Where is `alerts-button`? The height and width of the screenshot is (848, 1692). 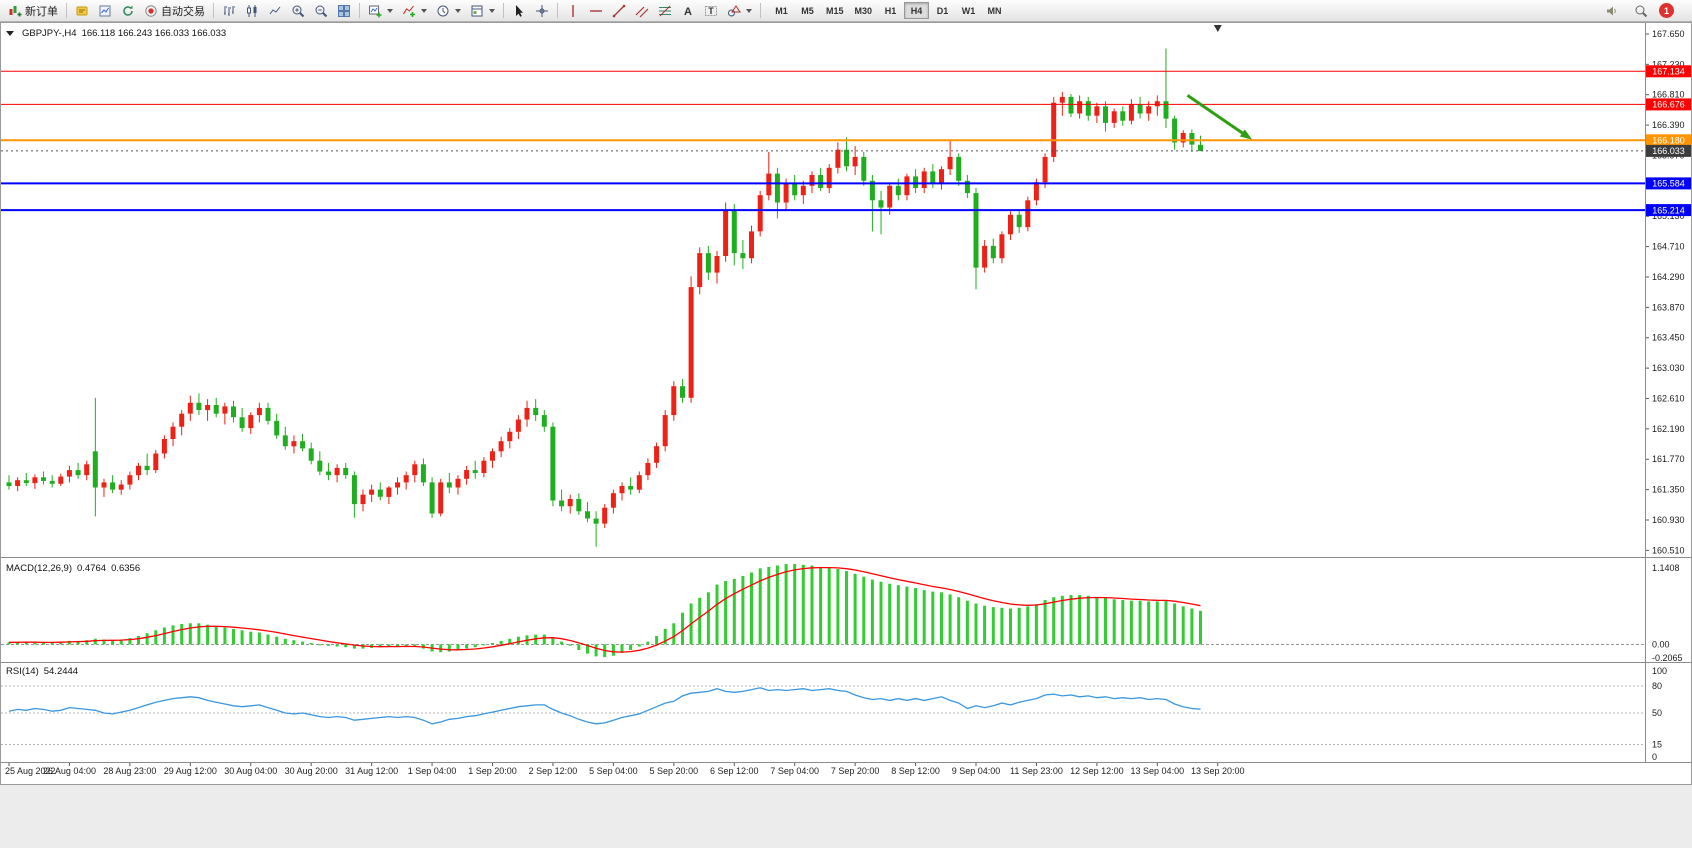 alerts-button is located at coordinates (1612, 10).